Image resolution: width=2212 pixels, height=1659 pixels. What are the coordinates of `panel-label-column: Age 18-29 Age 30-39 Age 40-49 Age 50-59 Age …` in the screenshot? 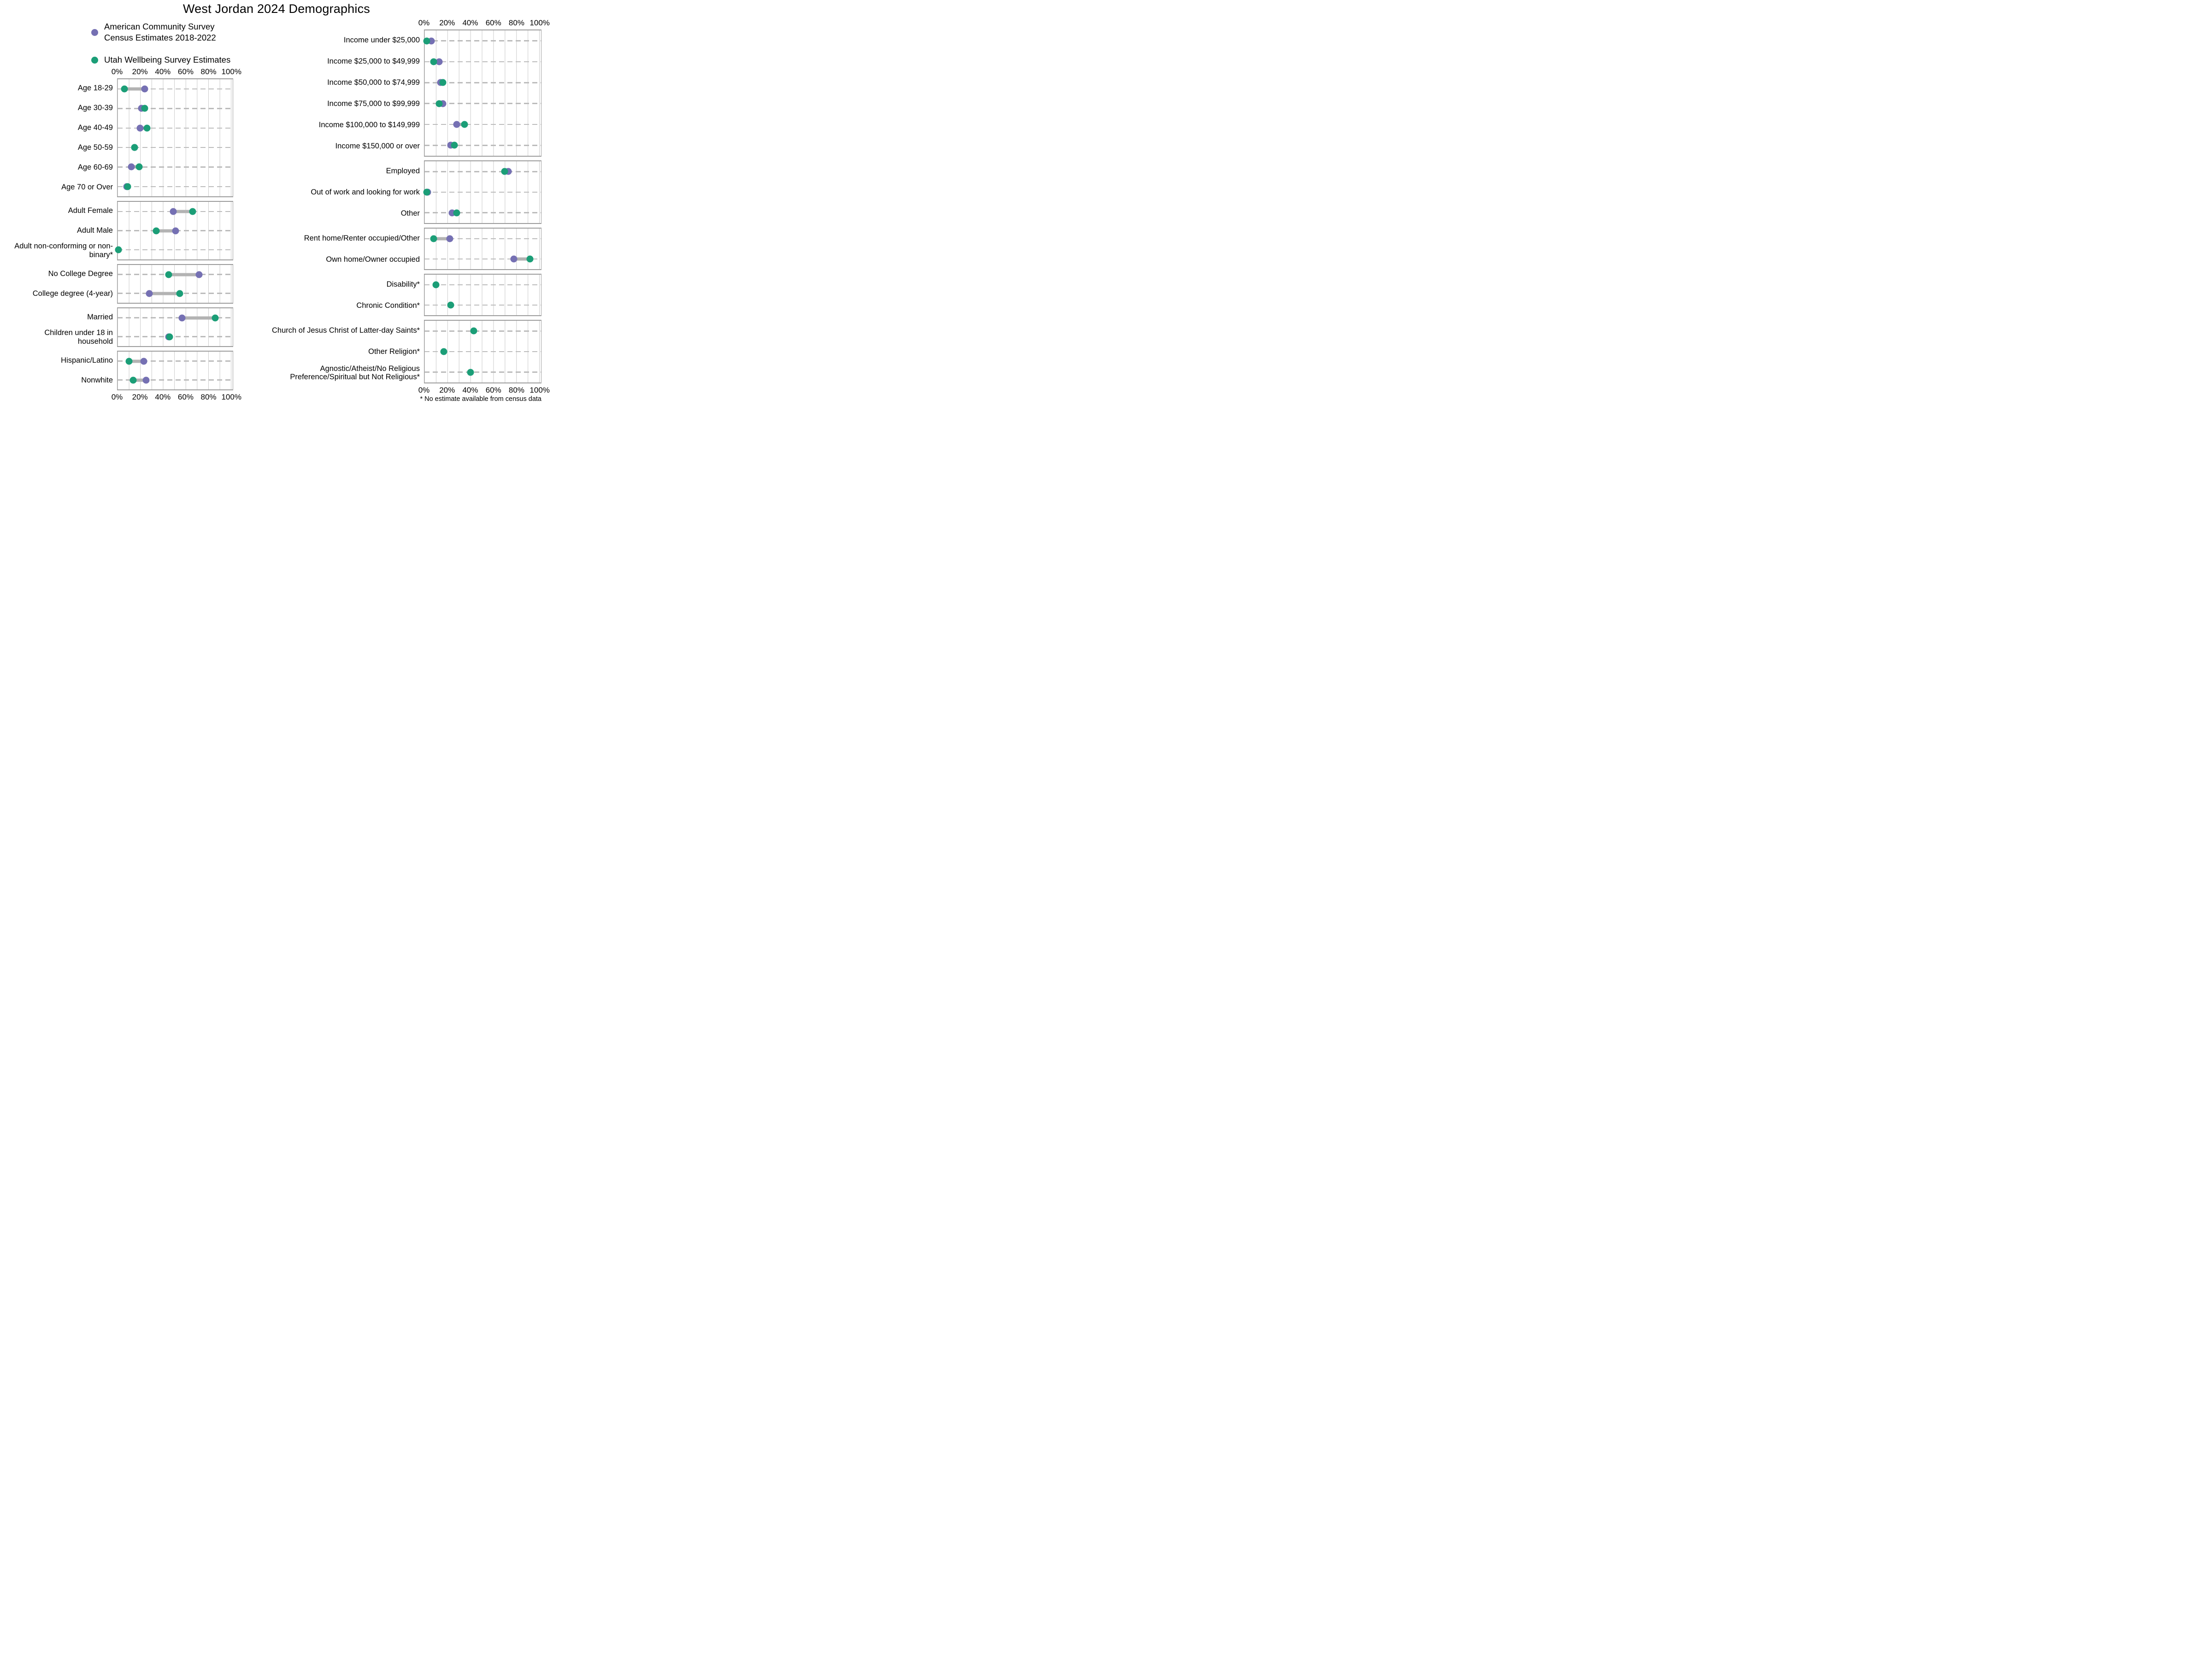 It's located at (64, 137).